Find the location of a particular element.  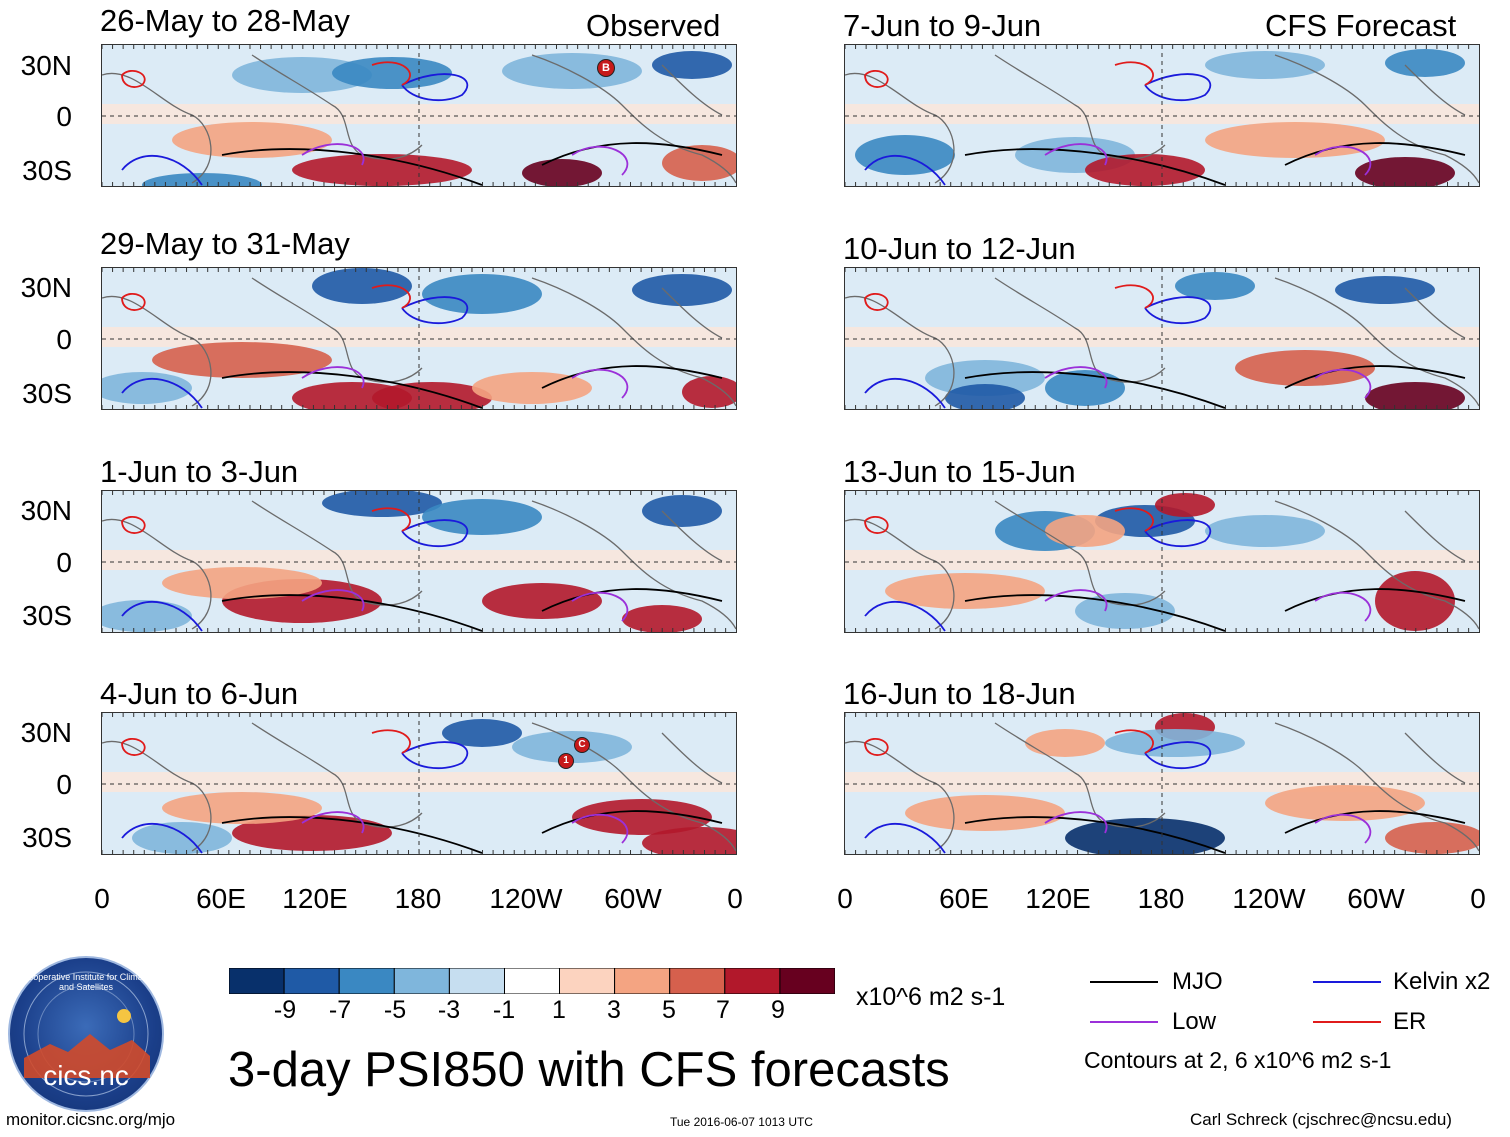

colorbar-units: x10^6 m2 s-1 is located at coordinates (931, 997).